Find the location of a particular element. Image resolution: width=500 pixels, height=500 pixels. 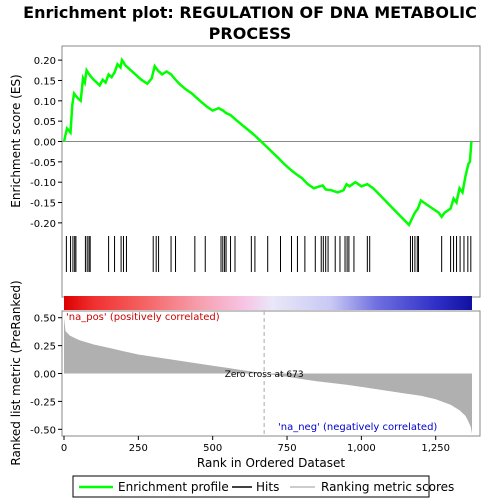

bottom-y-tick-label: 0.50 is located at coordinates (45, 319).